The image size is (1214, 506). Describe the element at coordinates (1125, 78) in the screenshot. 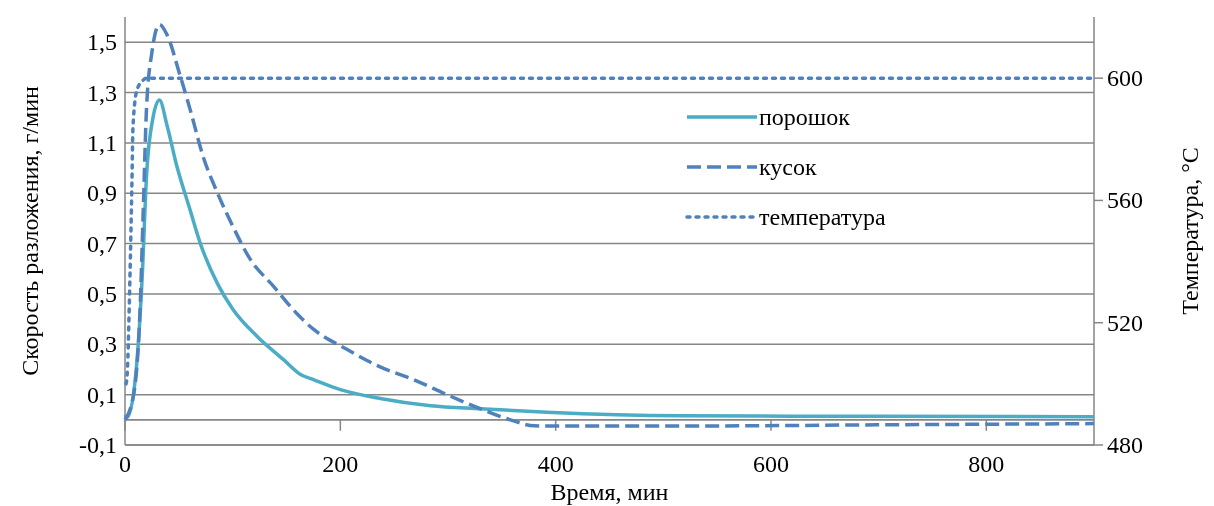

I see `y2-tick-label: 600` at that location.